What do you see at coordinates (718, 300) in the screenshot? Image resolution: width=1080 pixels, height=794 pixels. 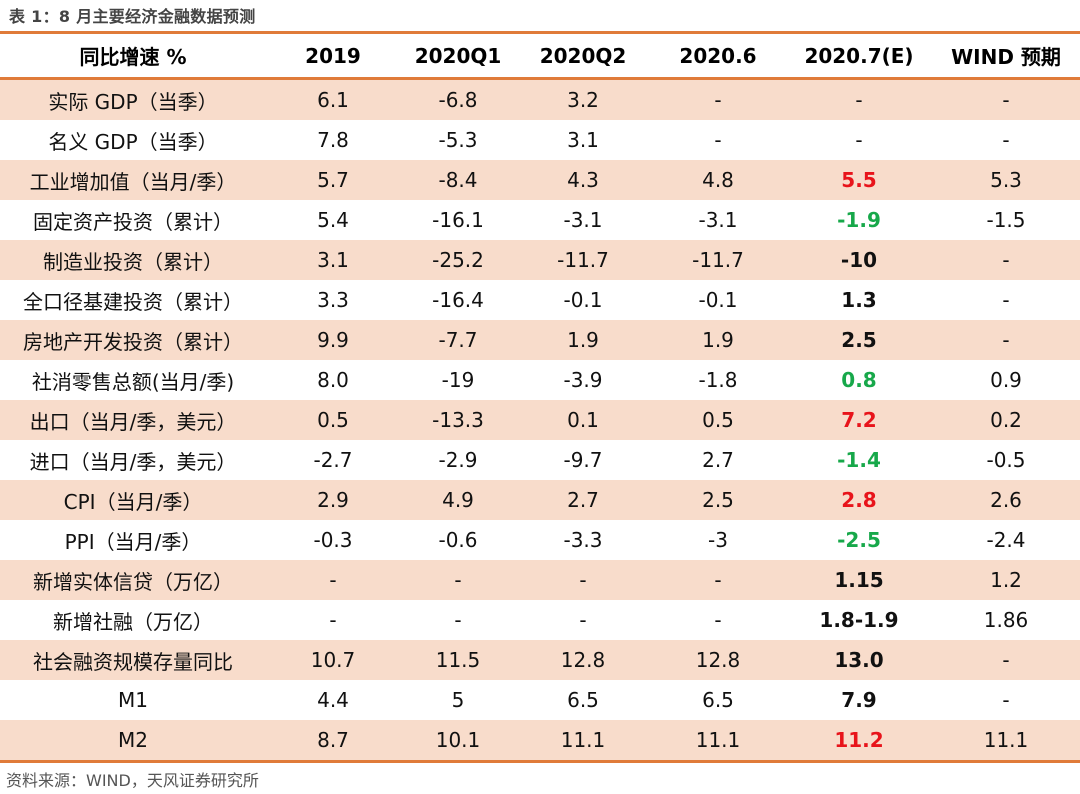 I see `value-2020-6: -0.1` at bounding box center [718, 300].